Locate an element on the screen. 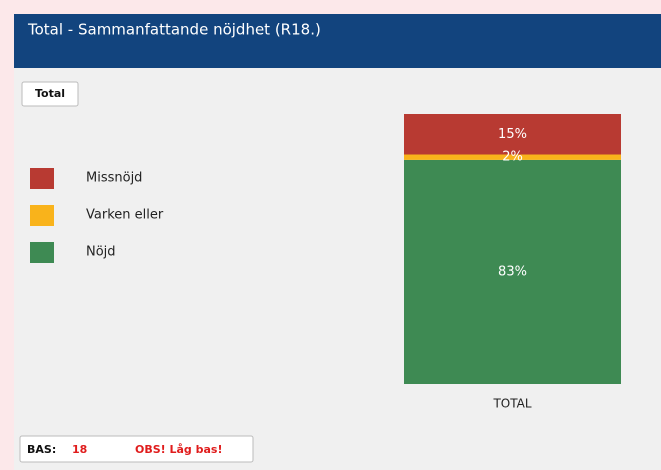 The height and width of the screenshot is (470, 661). chart-title: Total - Sammanfattande nöjdhet (R18.) is located at coordinates (174, 30).